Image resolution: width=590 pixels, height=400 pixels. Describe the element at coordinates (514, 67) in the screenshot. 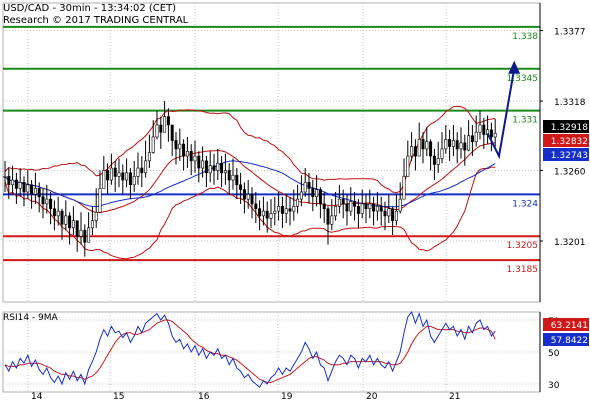

I see `forecast-arrow-head` at that location.